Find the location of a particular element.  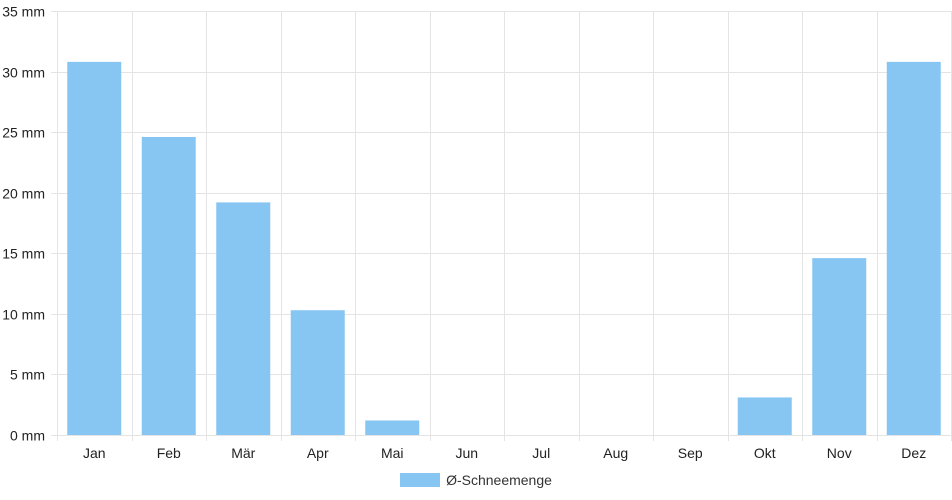

x-tick-label: Nov is located at coordinates (839, 453).